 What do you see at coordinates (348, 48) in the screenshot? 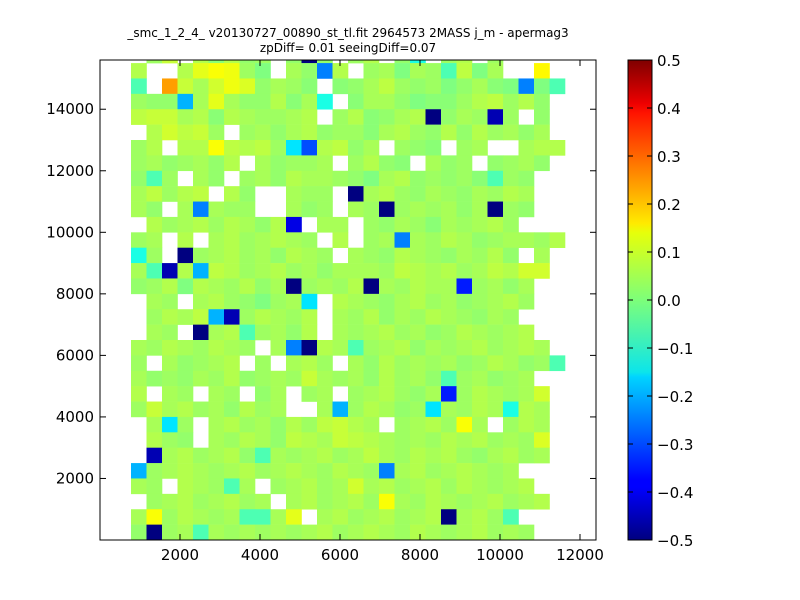
I see `chart-title-line2: zpDiff= 0.01 seeingDiff=0.07` at bounding box center [348, 48].